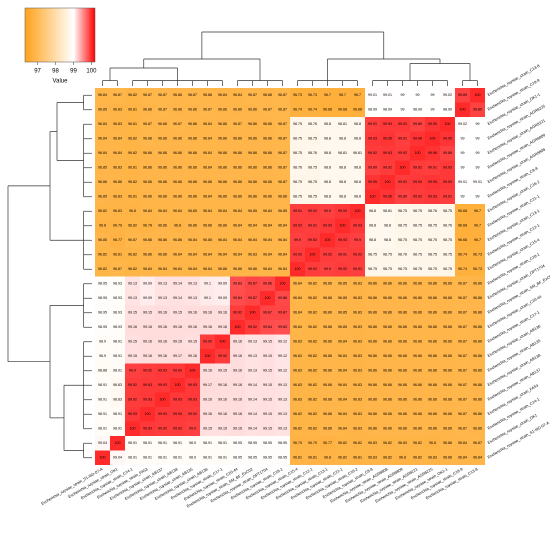  What do you see at coordinates (117, 356) in the screenshot?
I see `cell-value: 98.91` at bounding box center [117, 356].